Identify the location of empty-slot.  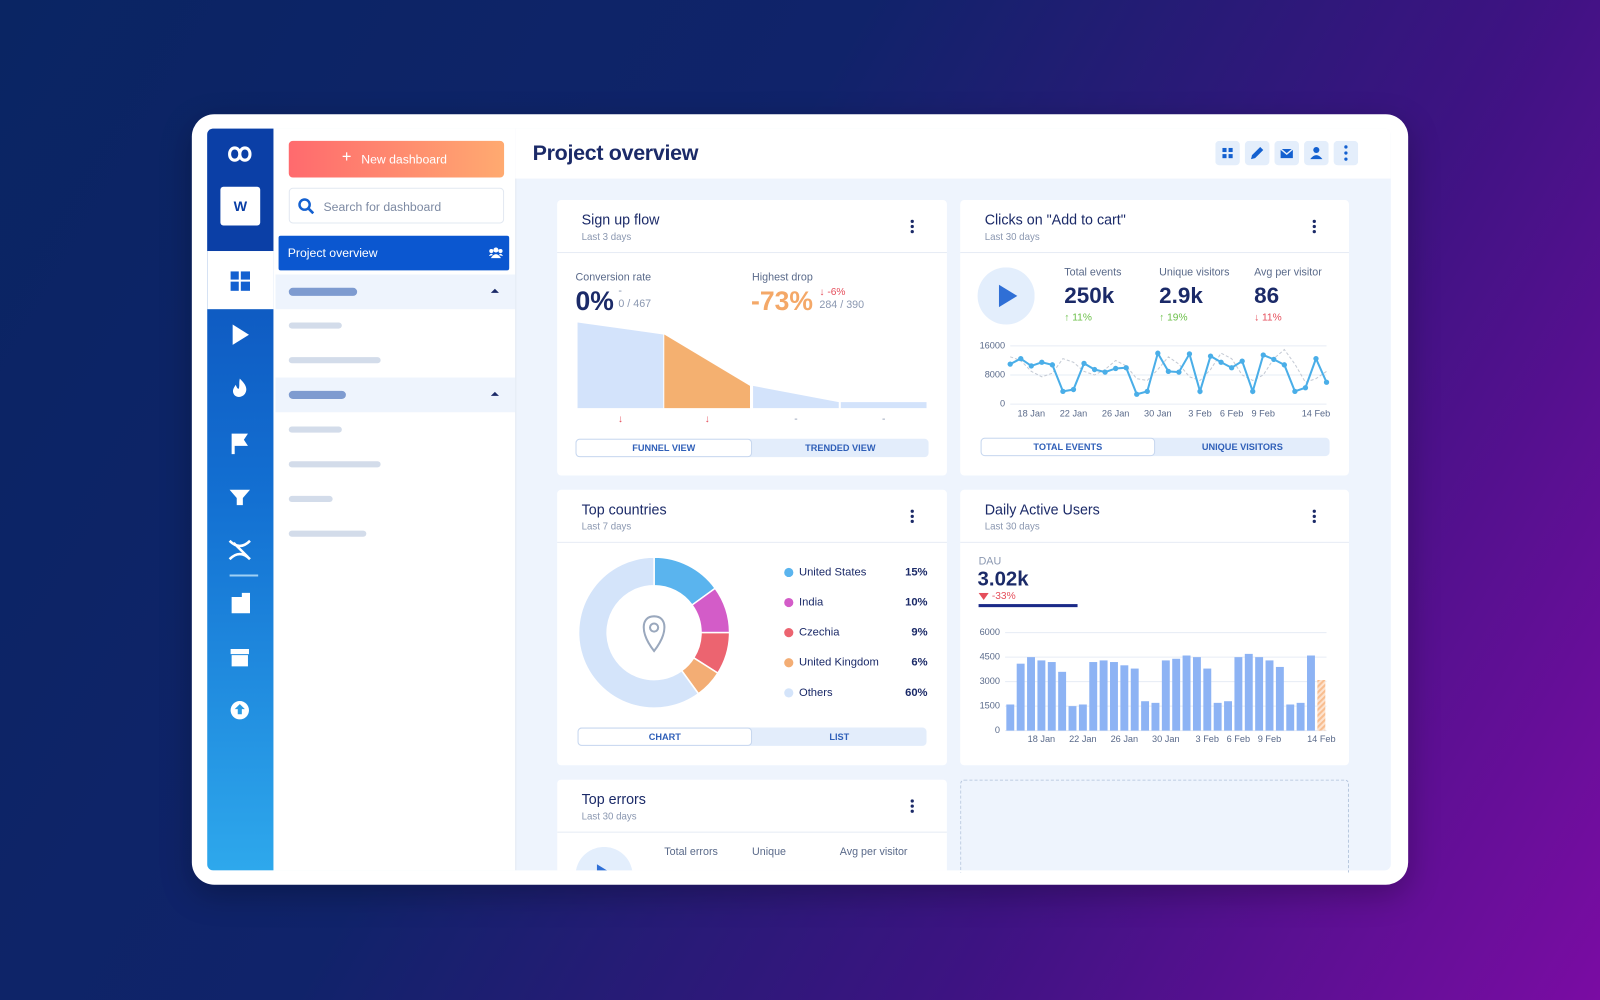
(1154, 826).